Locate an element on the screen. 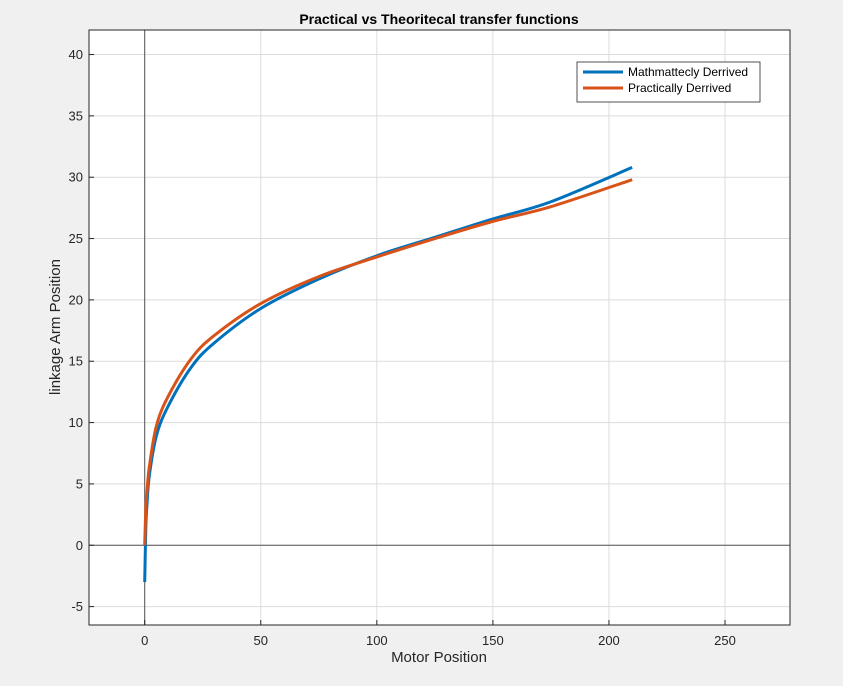 The width and height of the screenshot is (843, 686). x-tick-label: 50 is located at coordinates (261, 640).